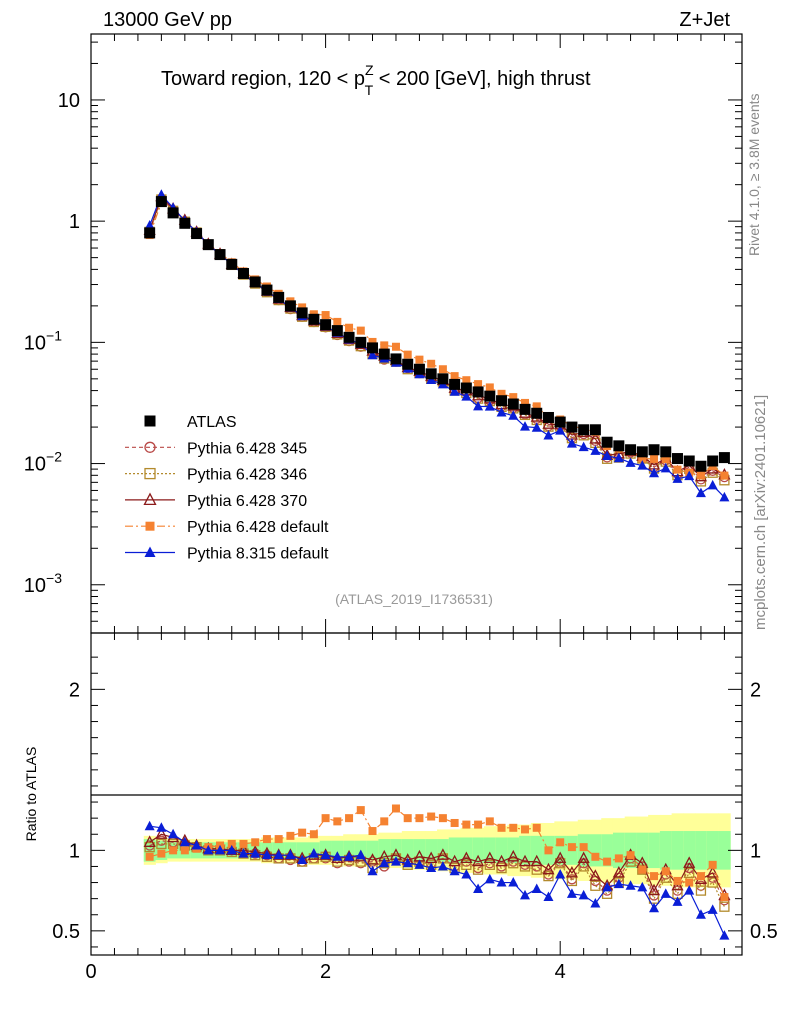 Image resolution: width=786 pixels, height=1024 pixels. What do you see at coordinates (369, 70) in the screenshot?
I see `title-sup: Z` at bounding box center [369, 70].